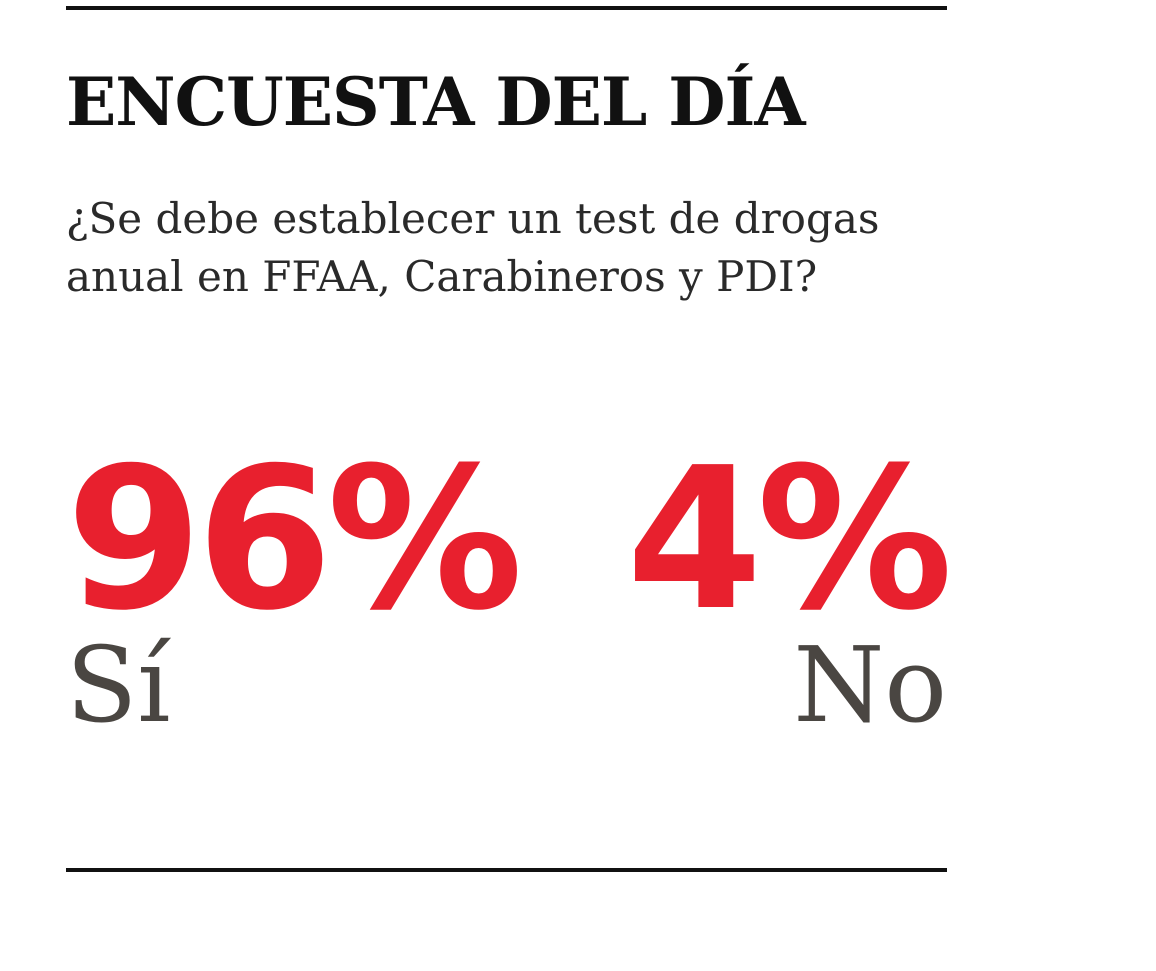  Describe the element at coordinates (870, 685) in the screenshot. I see `result-no-label: No` at that location.